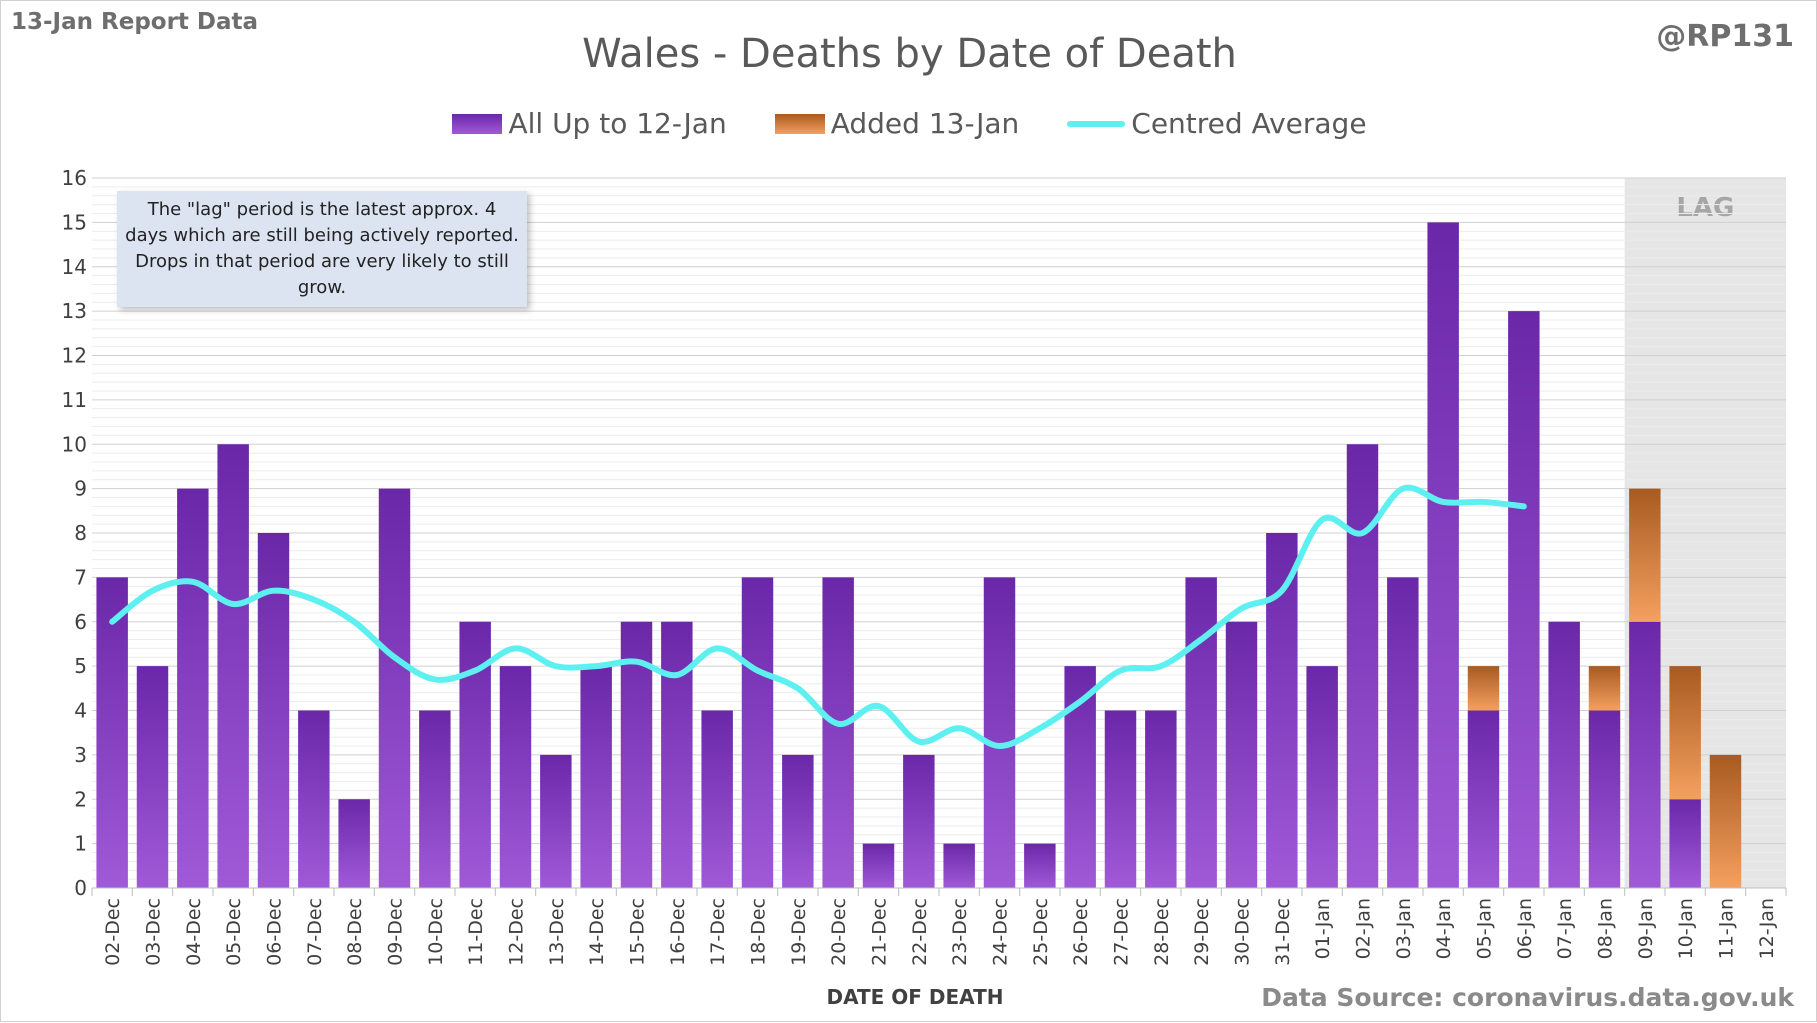  I want to click on x-tick-label-05-Jan: 05-Jan, so click(1485, 928).